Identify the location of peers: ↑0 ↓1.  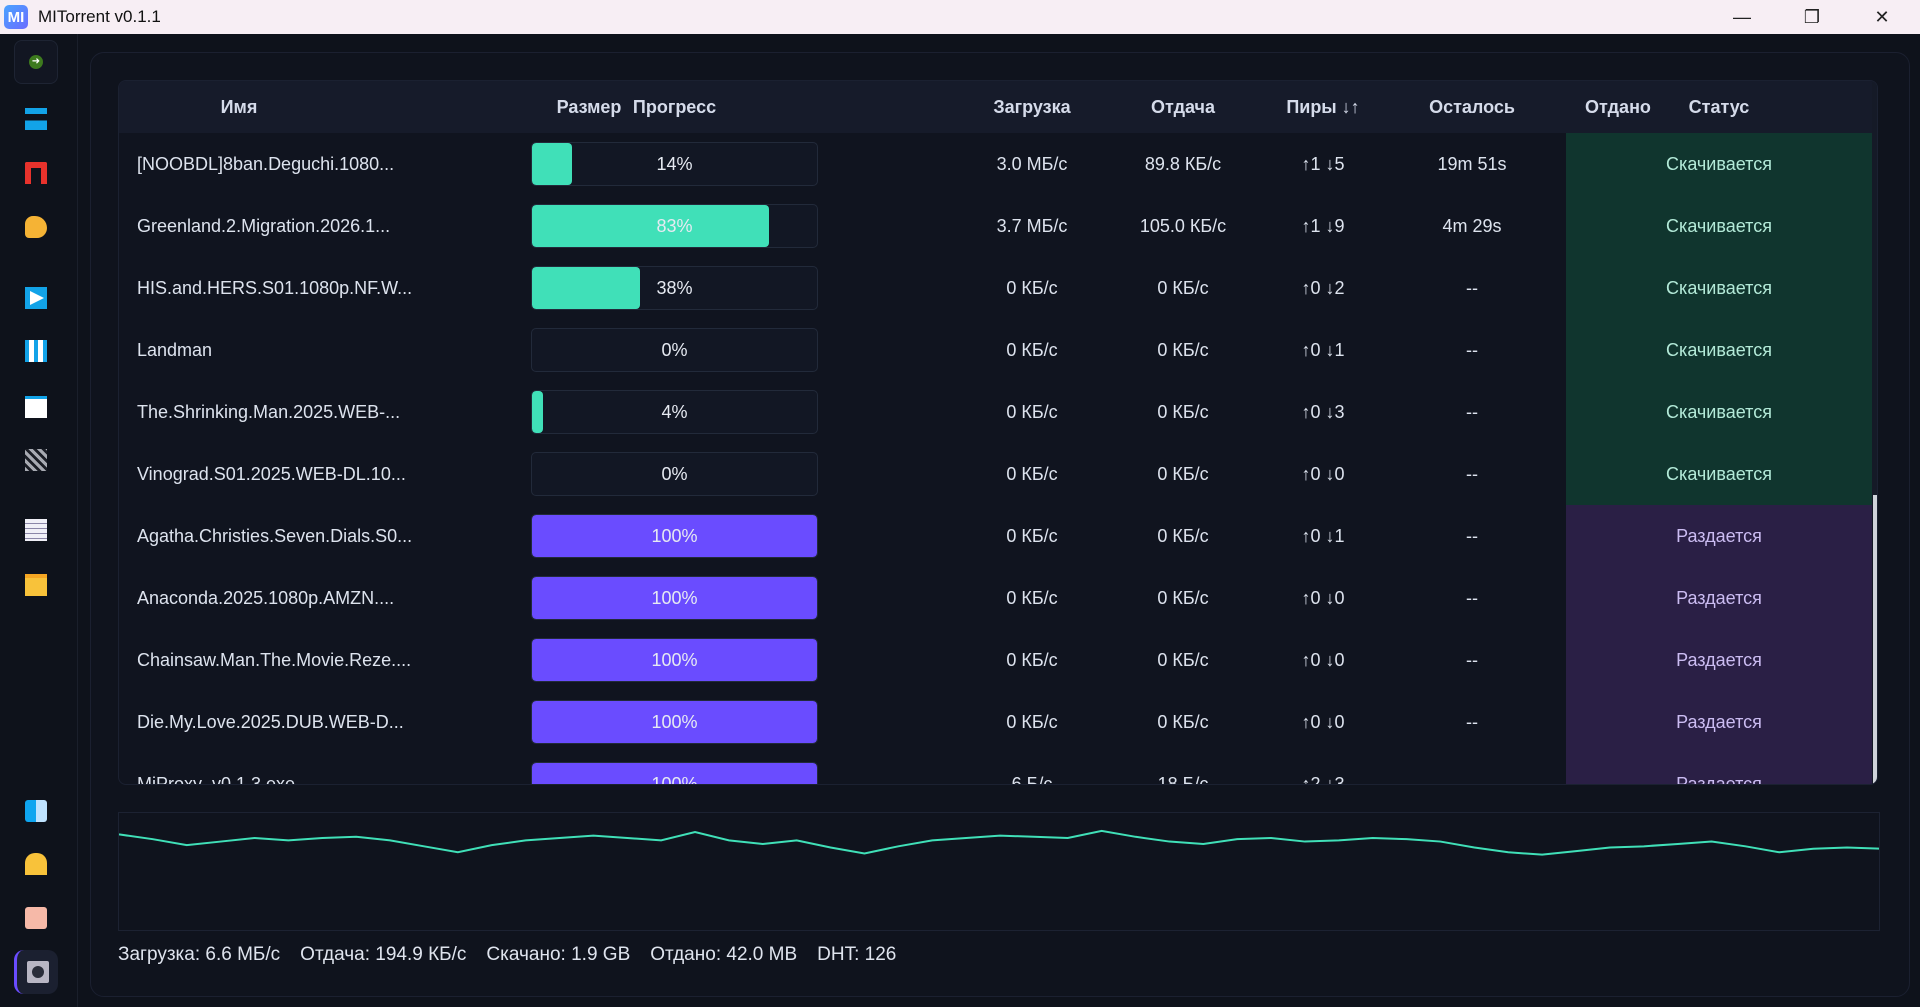
(1323, 536).